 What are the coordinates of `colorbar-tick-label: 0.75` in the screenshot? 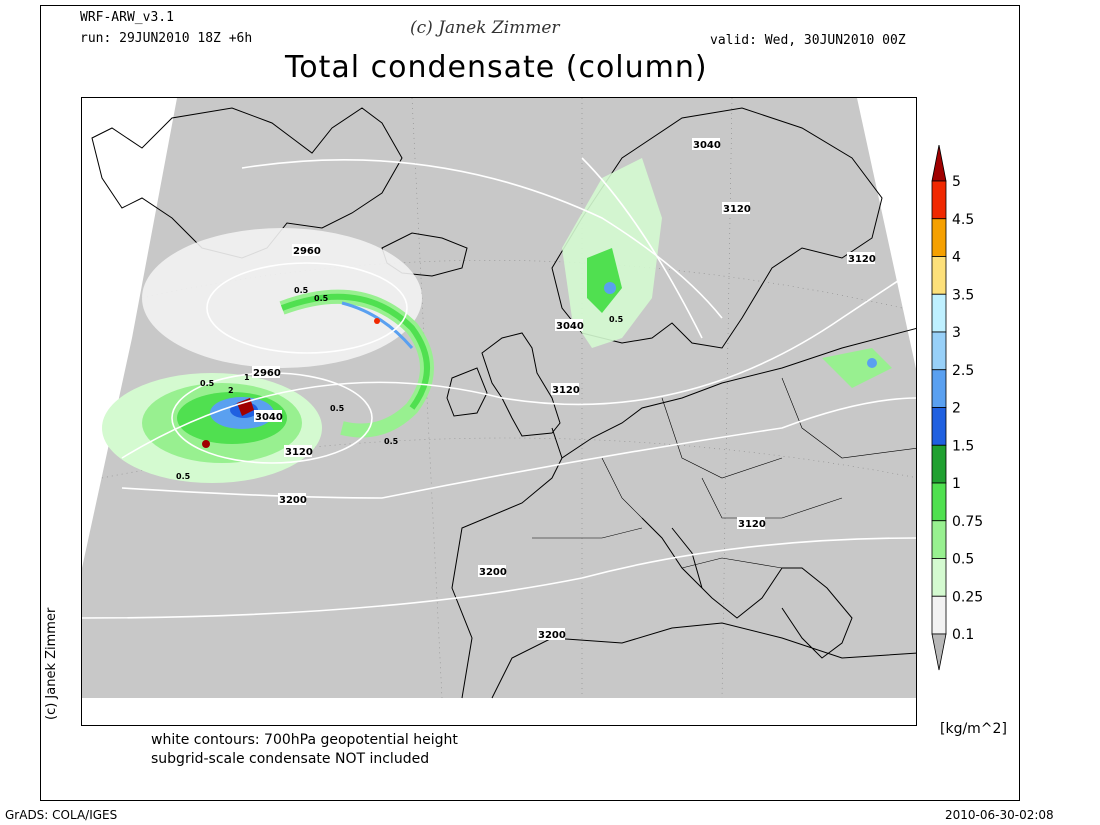 It's located at (967, 522).